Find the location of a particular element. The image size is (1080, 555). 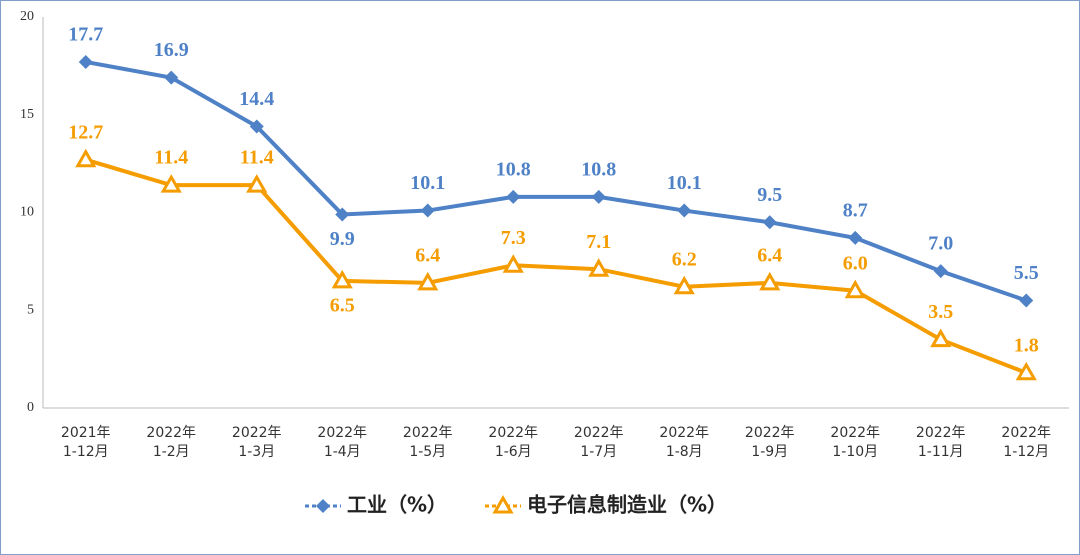

value-label: 9.5 is located at coordinates (769, 195).